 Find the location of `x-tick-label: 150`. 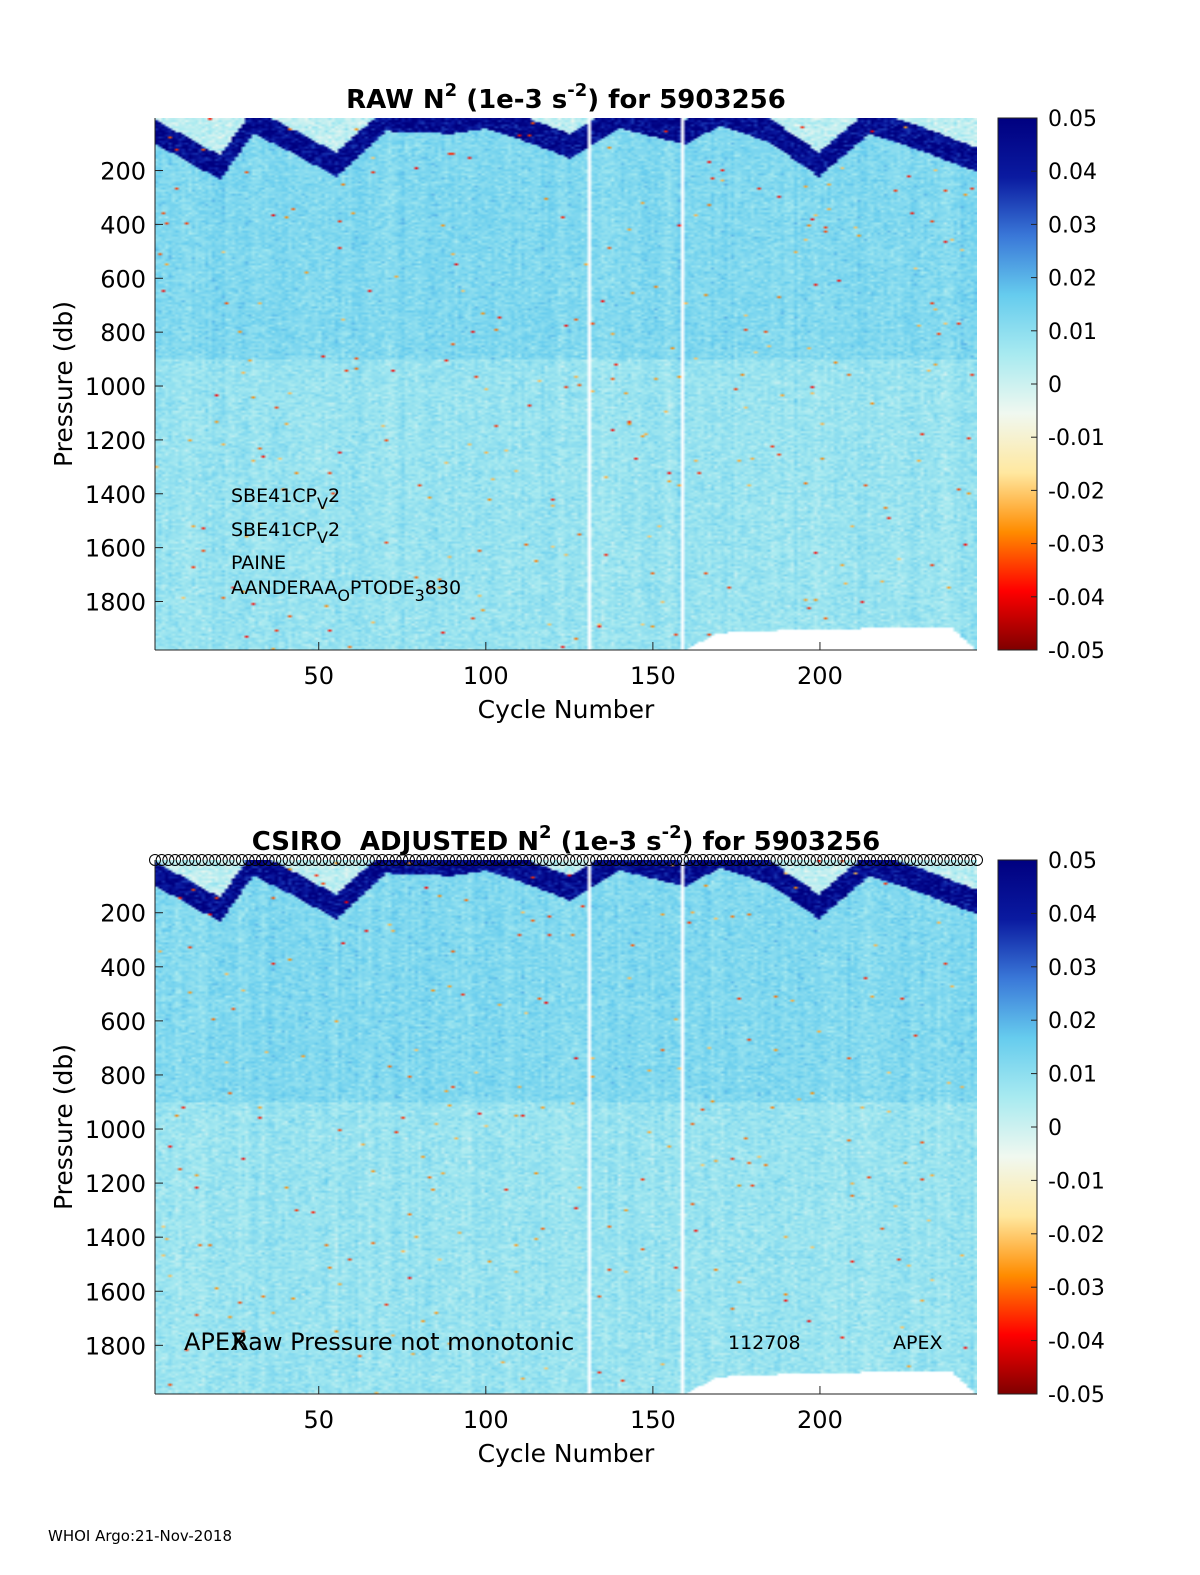

x-tick-label: 150 is located at coordinates (653, 1420).